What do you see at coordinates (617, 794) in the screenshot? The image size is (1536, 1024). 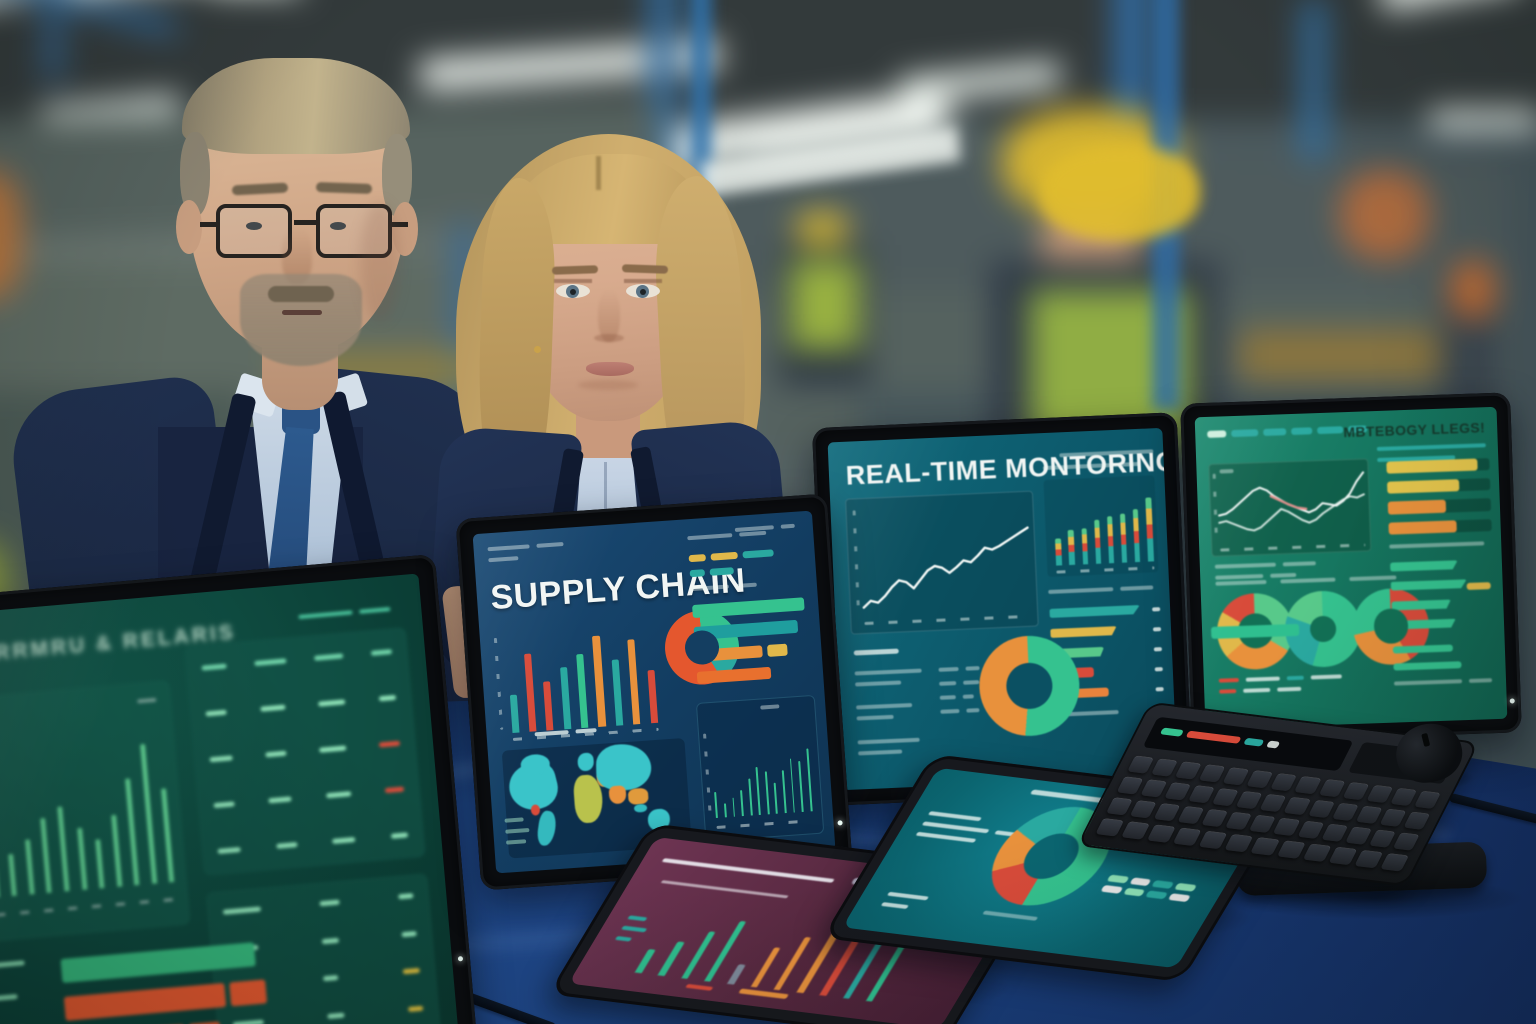 I see `map-india` at bounding box center [617, 794].